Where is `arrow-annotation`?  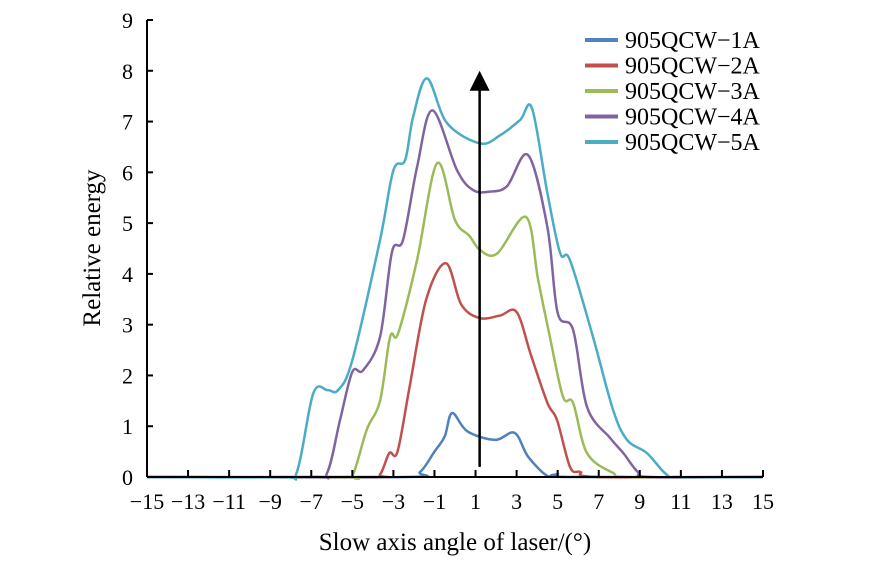 arrow-annotation is located at coordinates (479, 268).